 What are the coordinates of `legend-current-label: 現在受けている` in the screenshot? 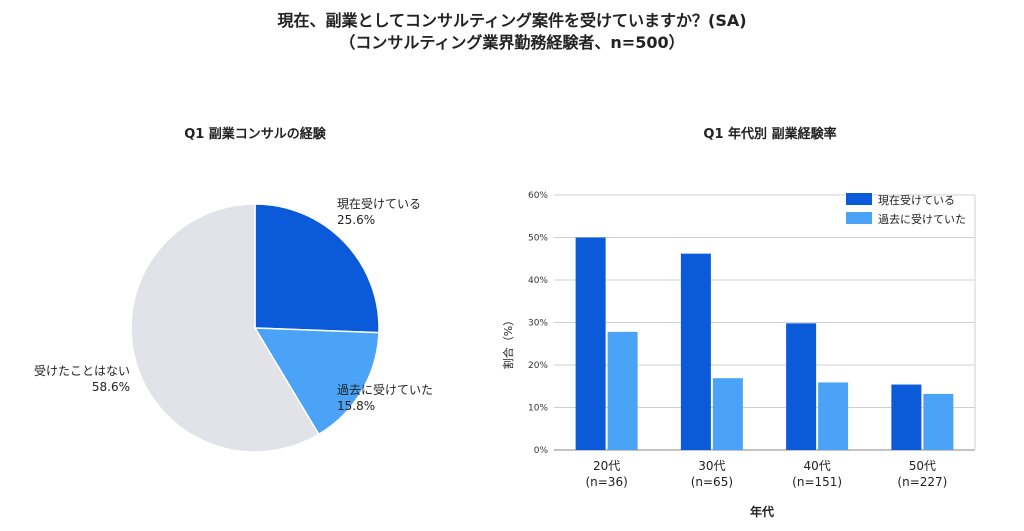 It's located at (916, 200).